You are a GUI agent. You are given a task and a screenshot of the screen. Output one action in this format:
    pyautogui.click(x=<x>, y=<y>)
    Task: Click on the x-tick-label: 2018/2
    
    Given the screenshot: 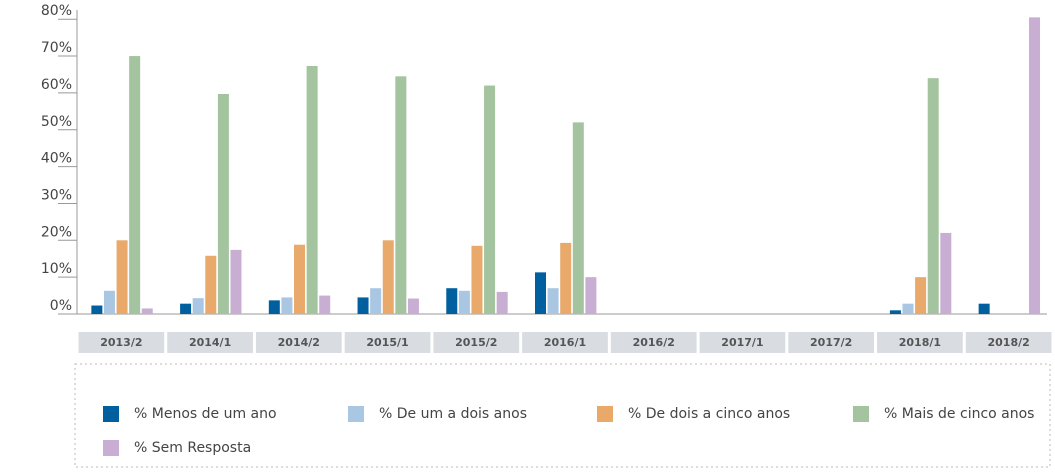 What is the action you would take?
    pyautogui.click(x=1008, y=342)
    